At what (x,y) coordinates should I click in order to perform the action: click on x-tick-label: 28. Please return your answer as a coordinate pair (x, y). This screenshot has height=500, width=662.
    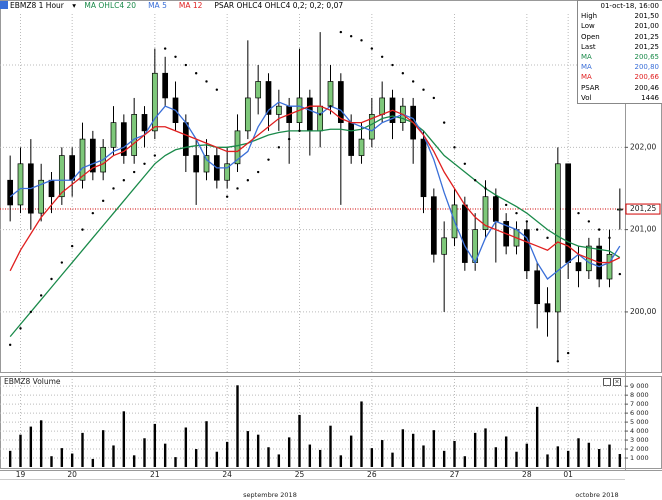
    Looking at the image, I should click on (527, 474).